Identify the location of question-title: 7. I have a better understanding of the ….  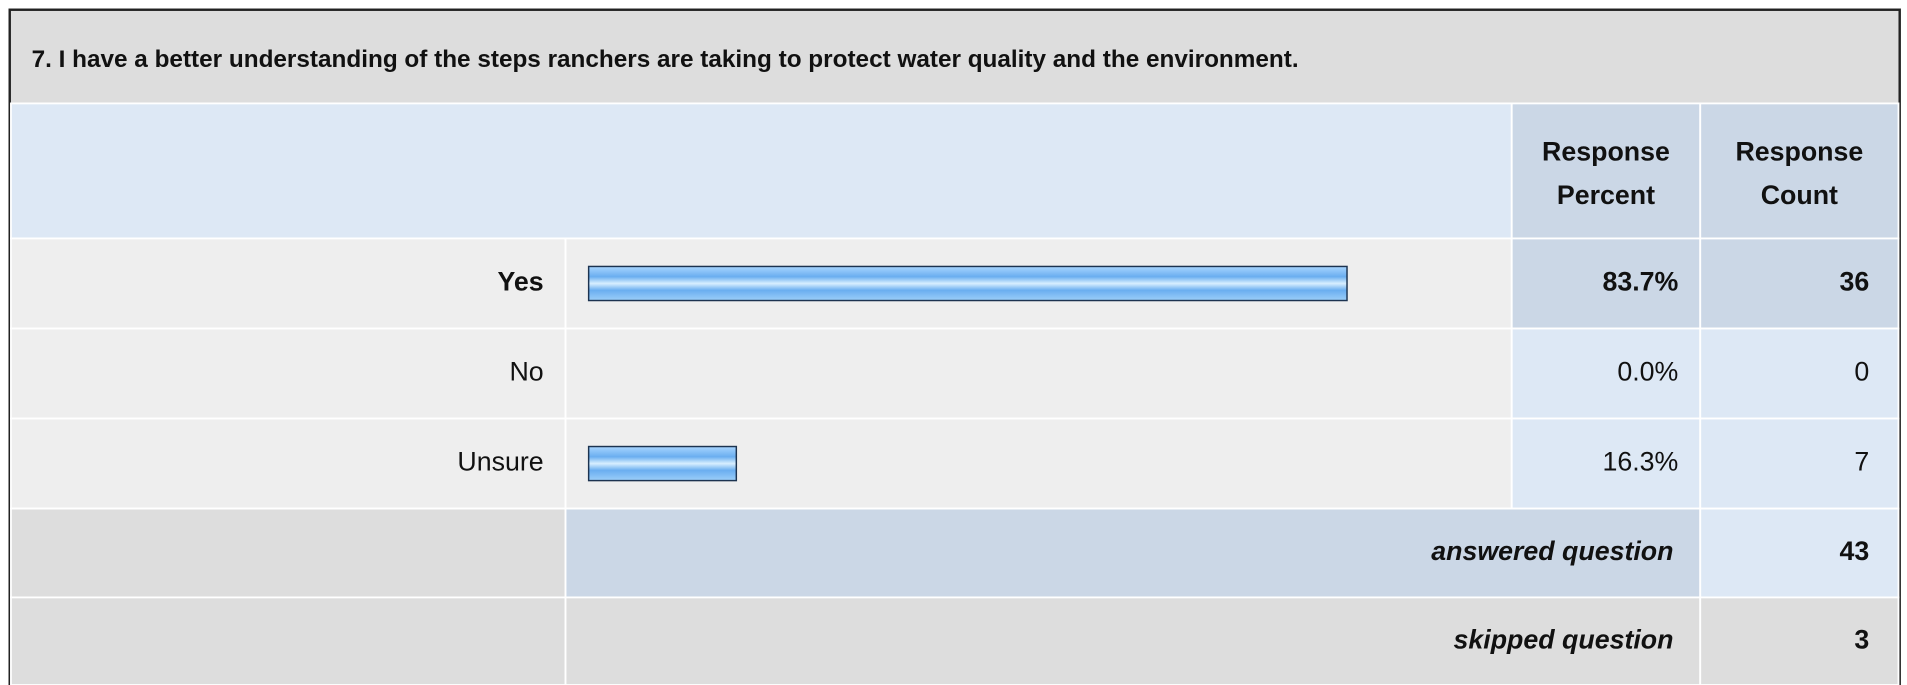
(665, 59).